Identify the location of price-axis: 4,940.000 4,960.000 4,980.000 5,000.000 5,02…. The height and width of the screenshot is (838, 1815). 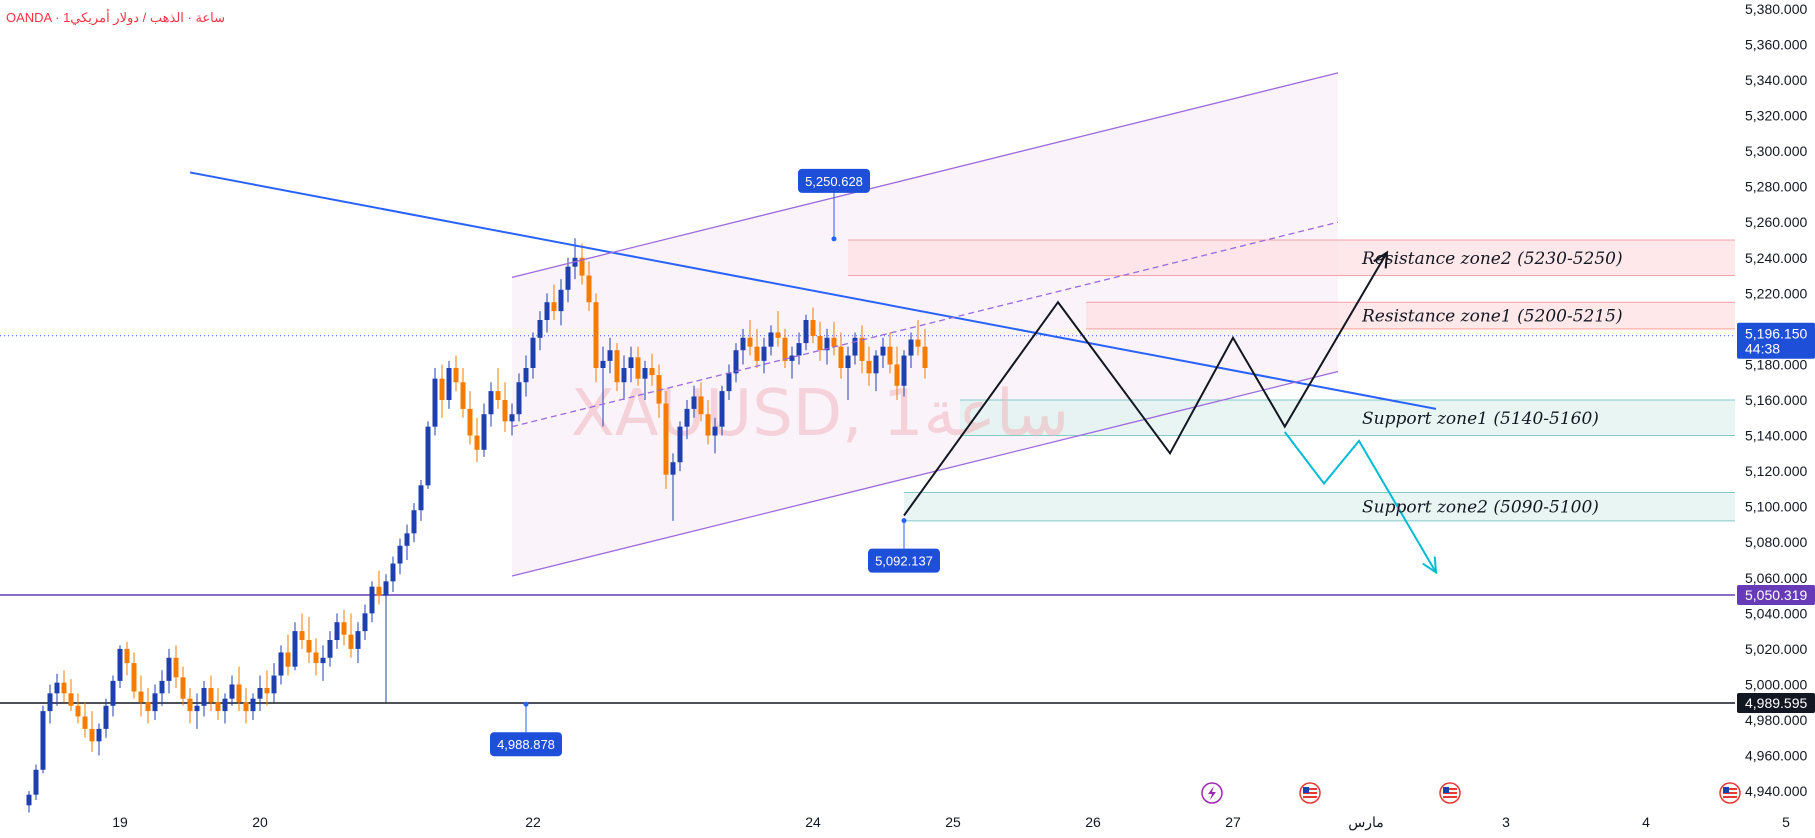
(1776, 400).